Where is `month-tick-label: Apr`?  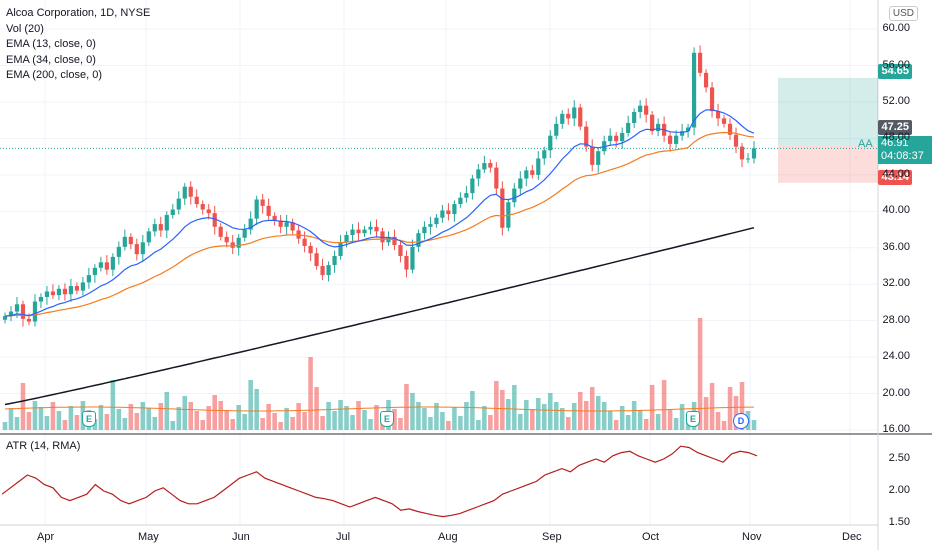 month-tick-label: Apr is located at coordinates (46, 537).